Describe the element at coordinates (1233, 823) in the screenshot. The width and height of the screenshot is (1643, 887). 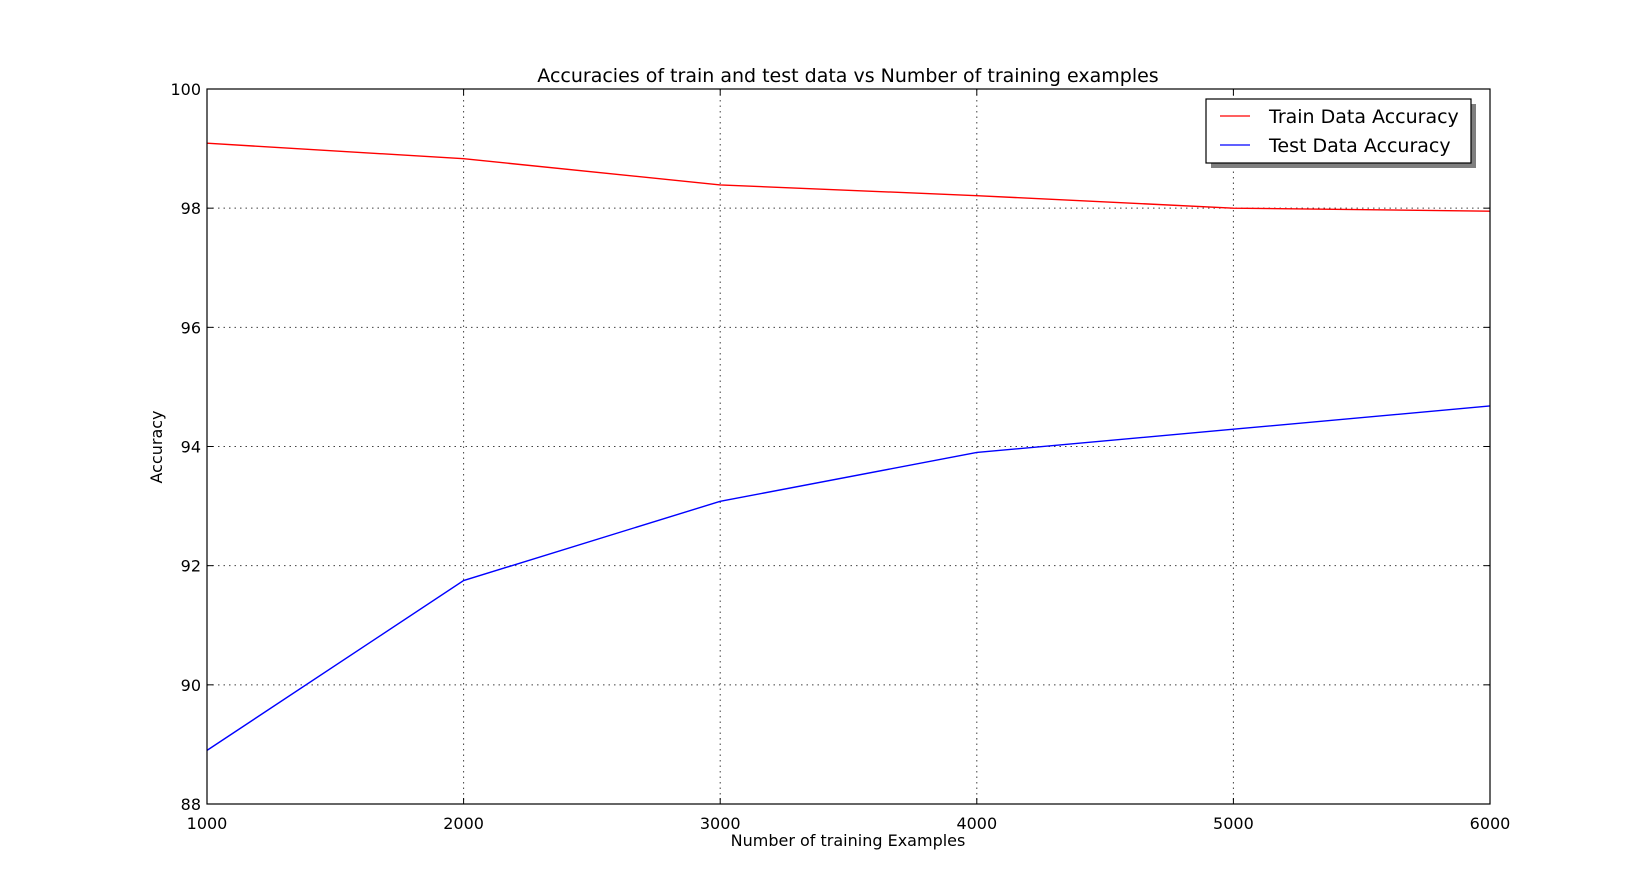
I see `x-tick-label: 5000` at that location.